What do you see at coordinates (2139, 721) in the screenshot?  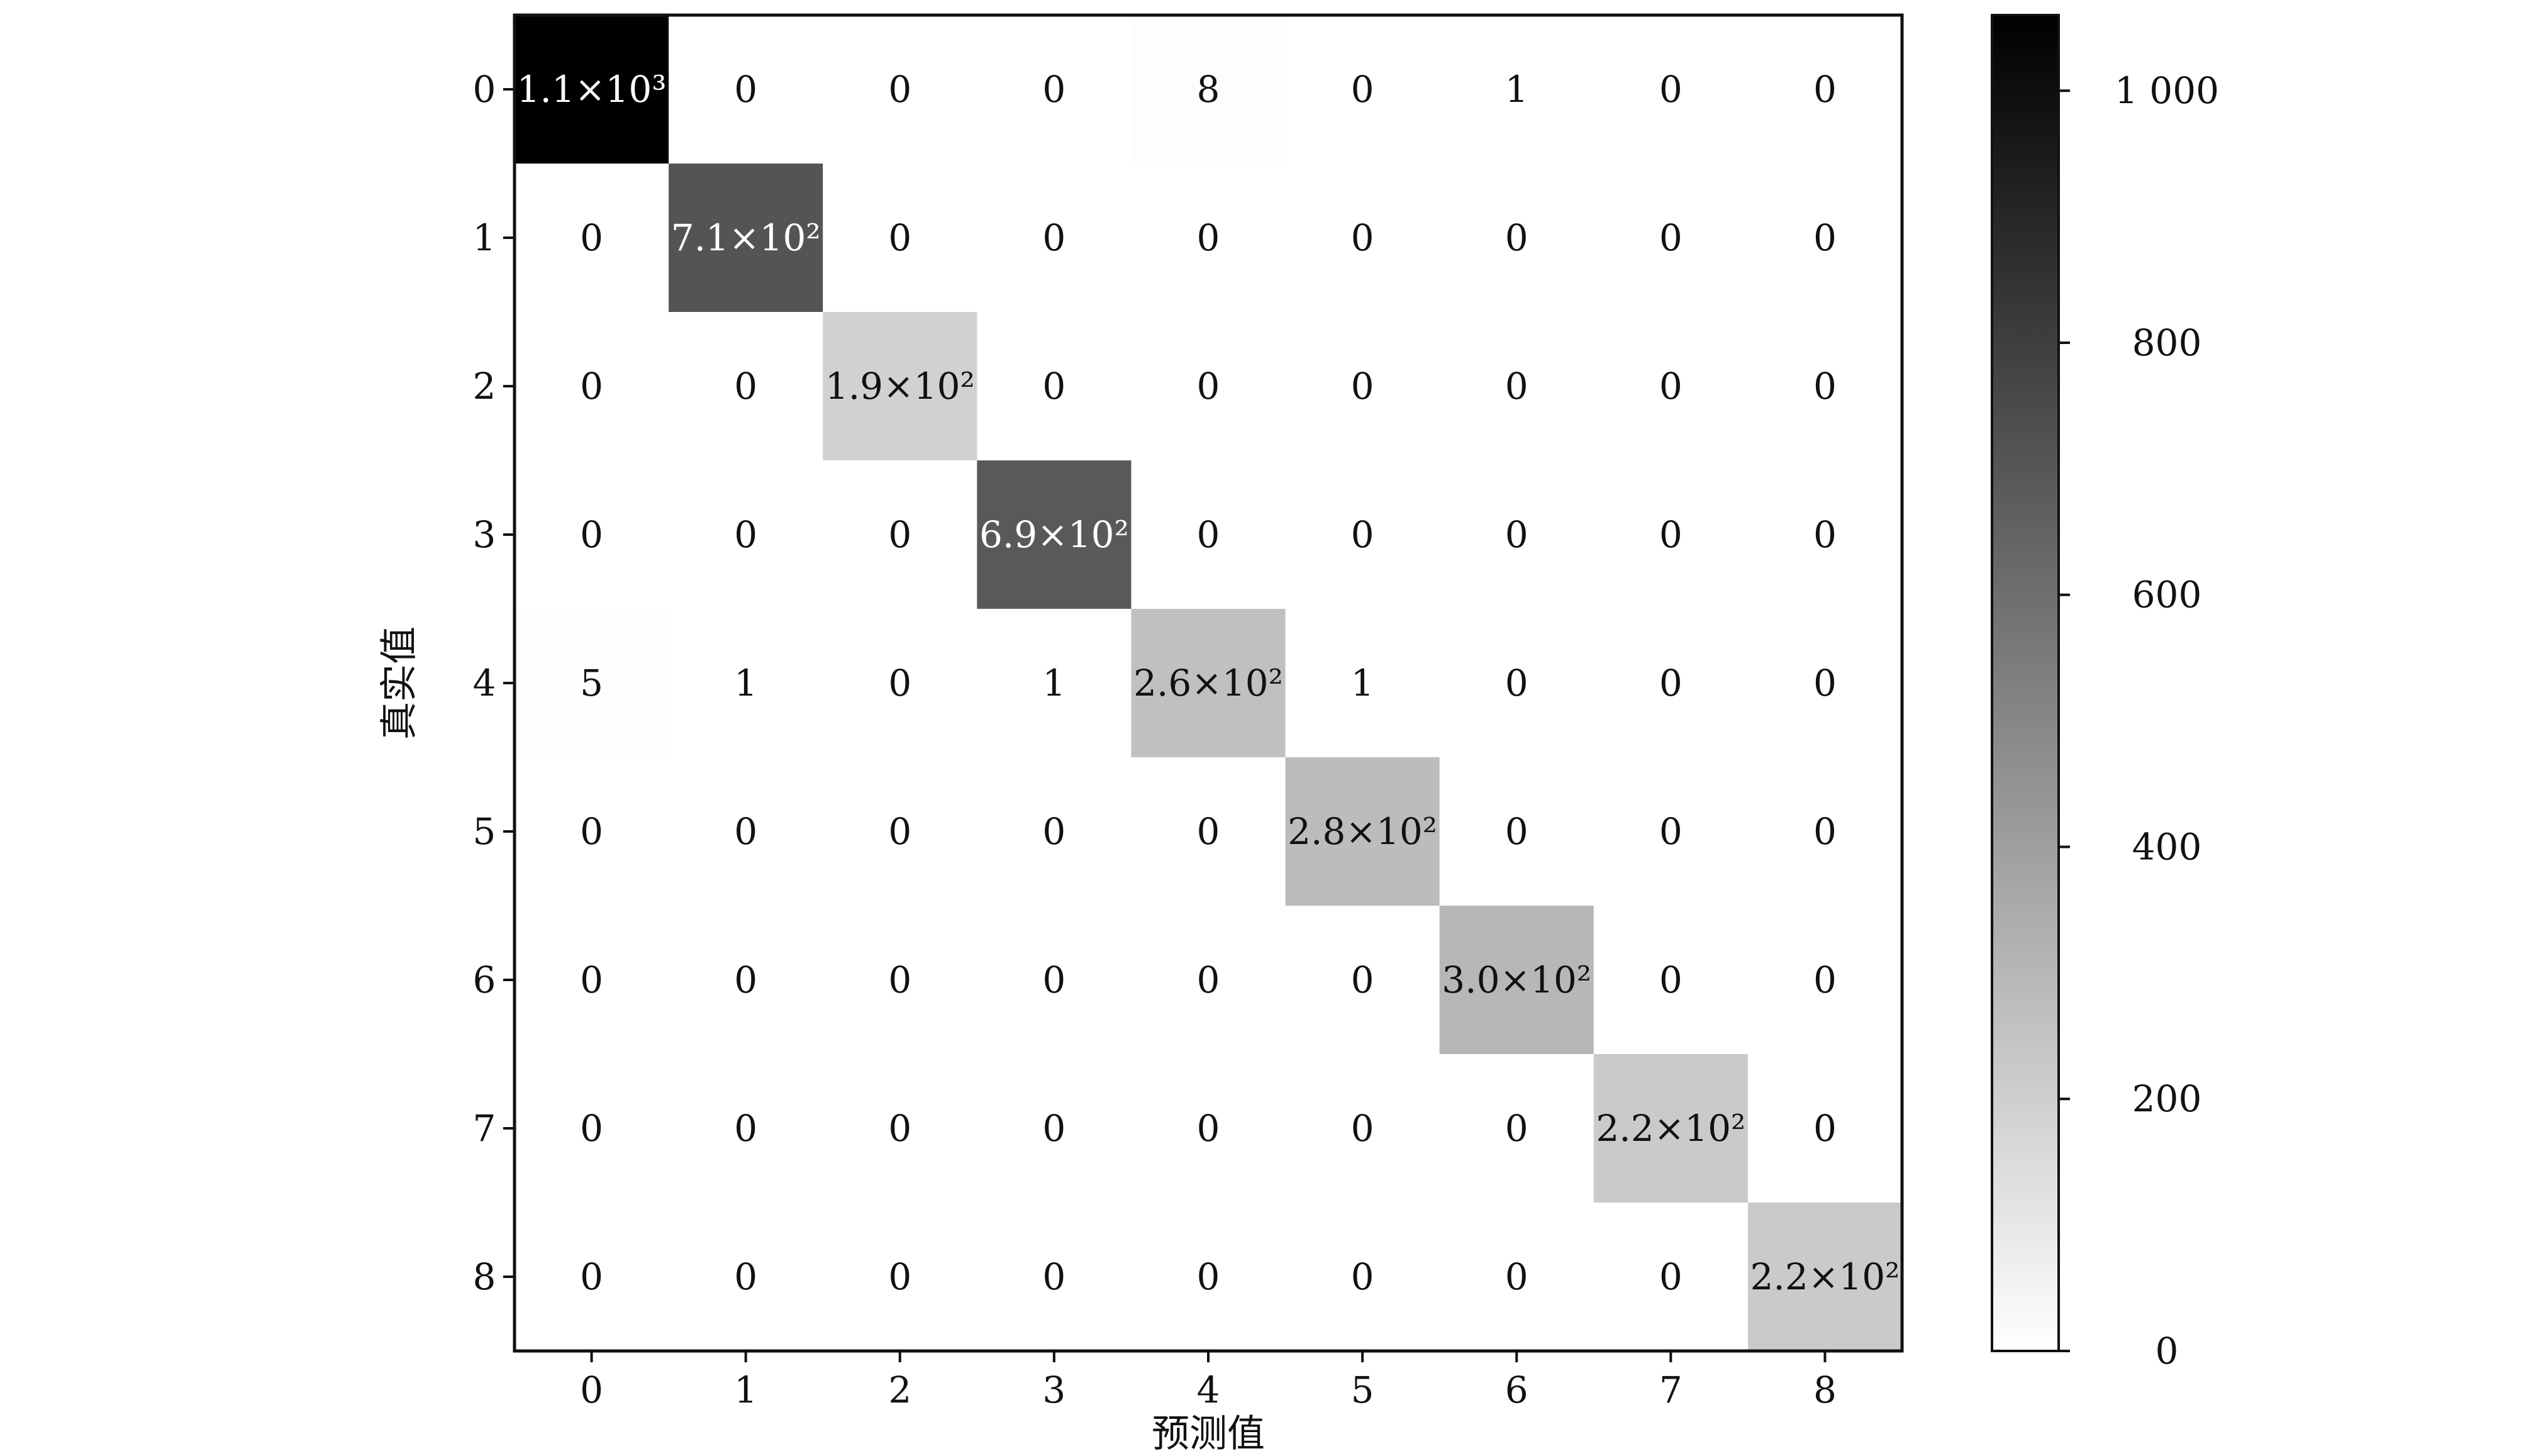 I see `colorbar-axis: 0 200 400 600 800 1 000` at bounding box center [2139, 721].